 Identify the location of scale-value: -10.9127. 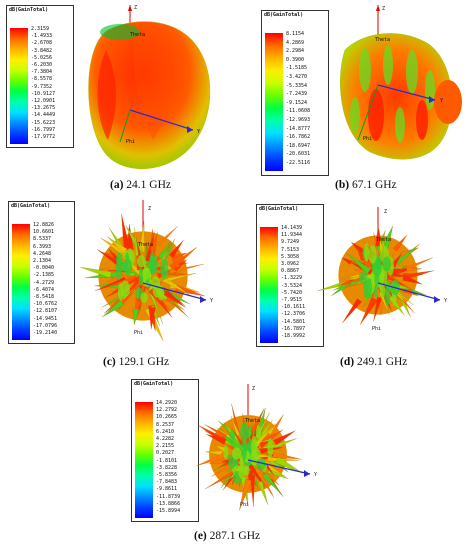
(43, 93).